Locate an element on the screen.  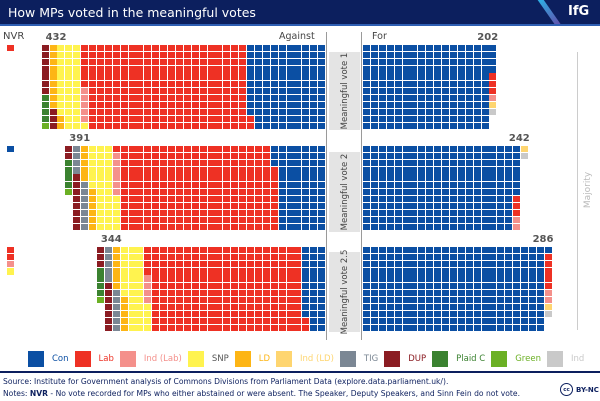
nvr-cell is located at coordinates (10, 48).